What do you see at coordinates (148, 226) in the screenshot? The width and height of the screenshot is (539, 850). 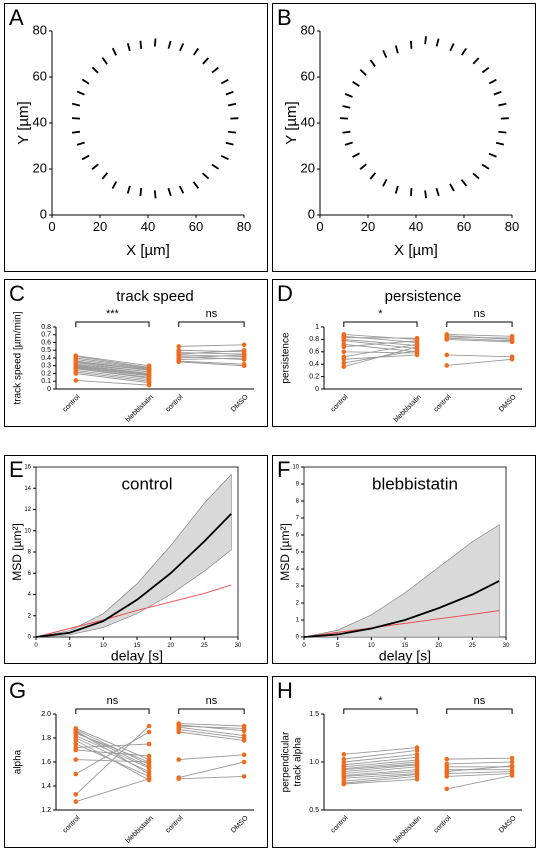 I see `x-tick-label: 40` at bounding box center [148, 226].